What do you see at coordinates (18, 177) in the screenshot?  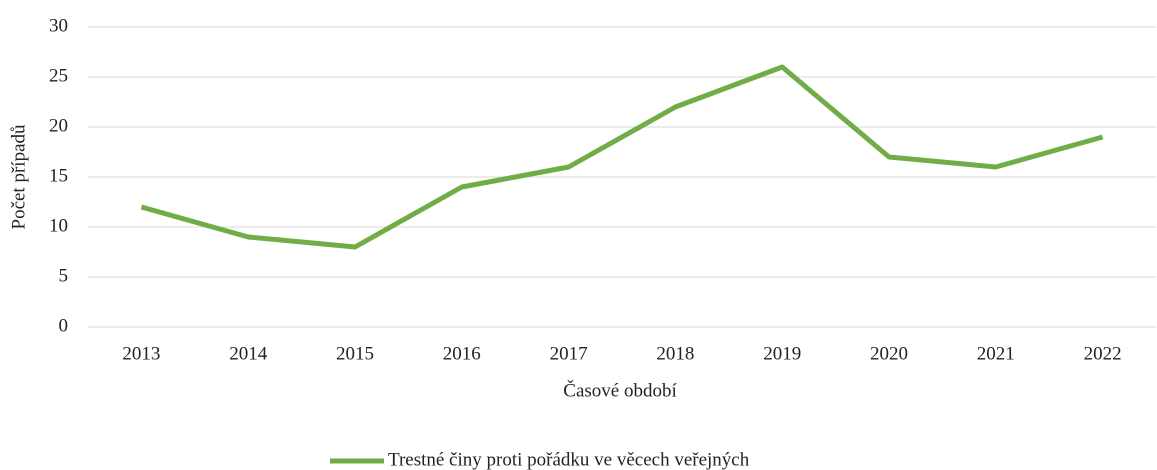 I see `y-axis-title: Počet případů` at bounding box center [18, 177].